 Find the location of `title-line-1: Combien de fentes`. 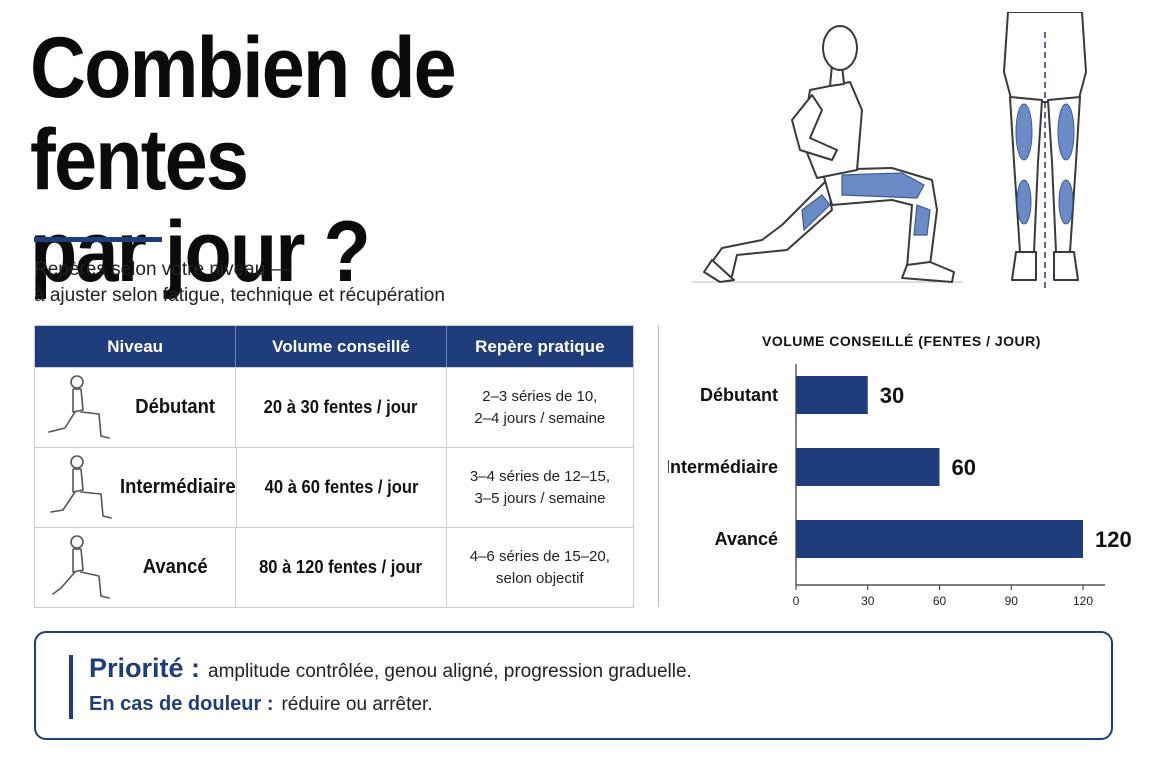

title-line-1: Combien de fentes is located at coordinates (243, 114).